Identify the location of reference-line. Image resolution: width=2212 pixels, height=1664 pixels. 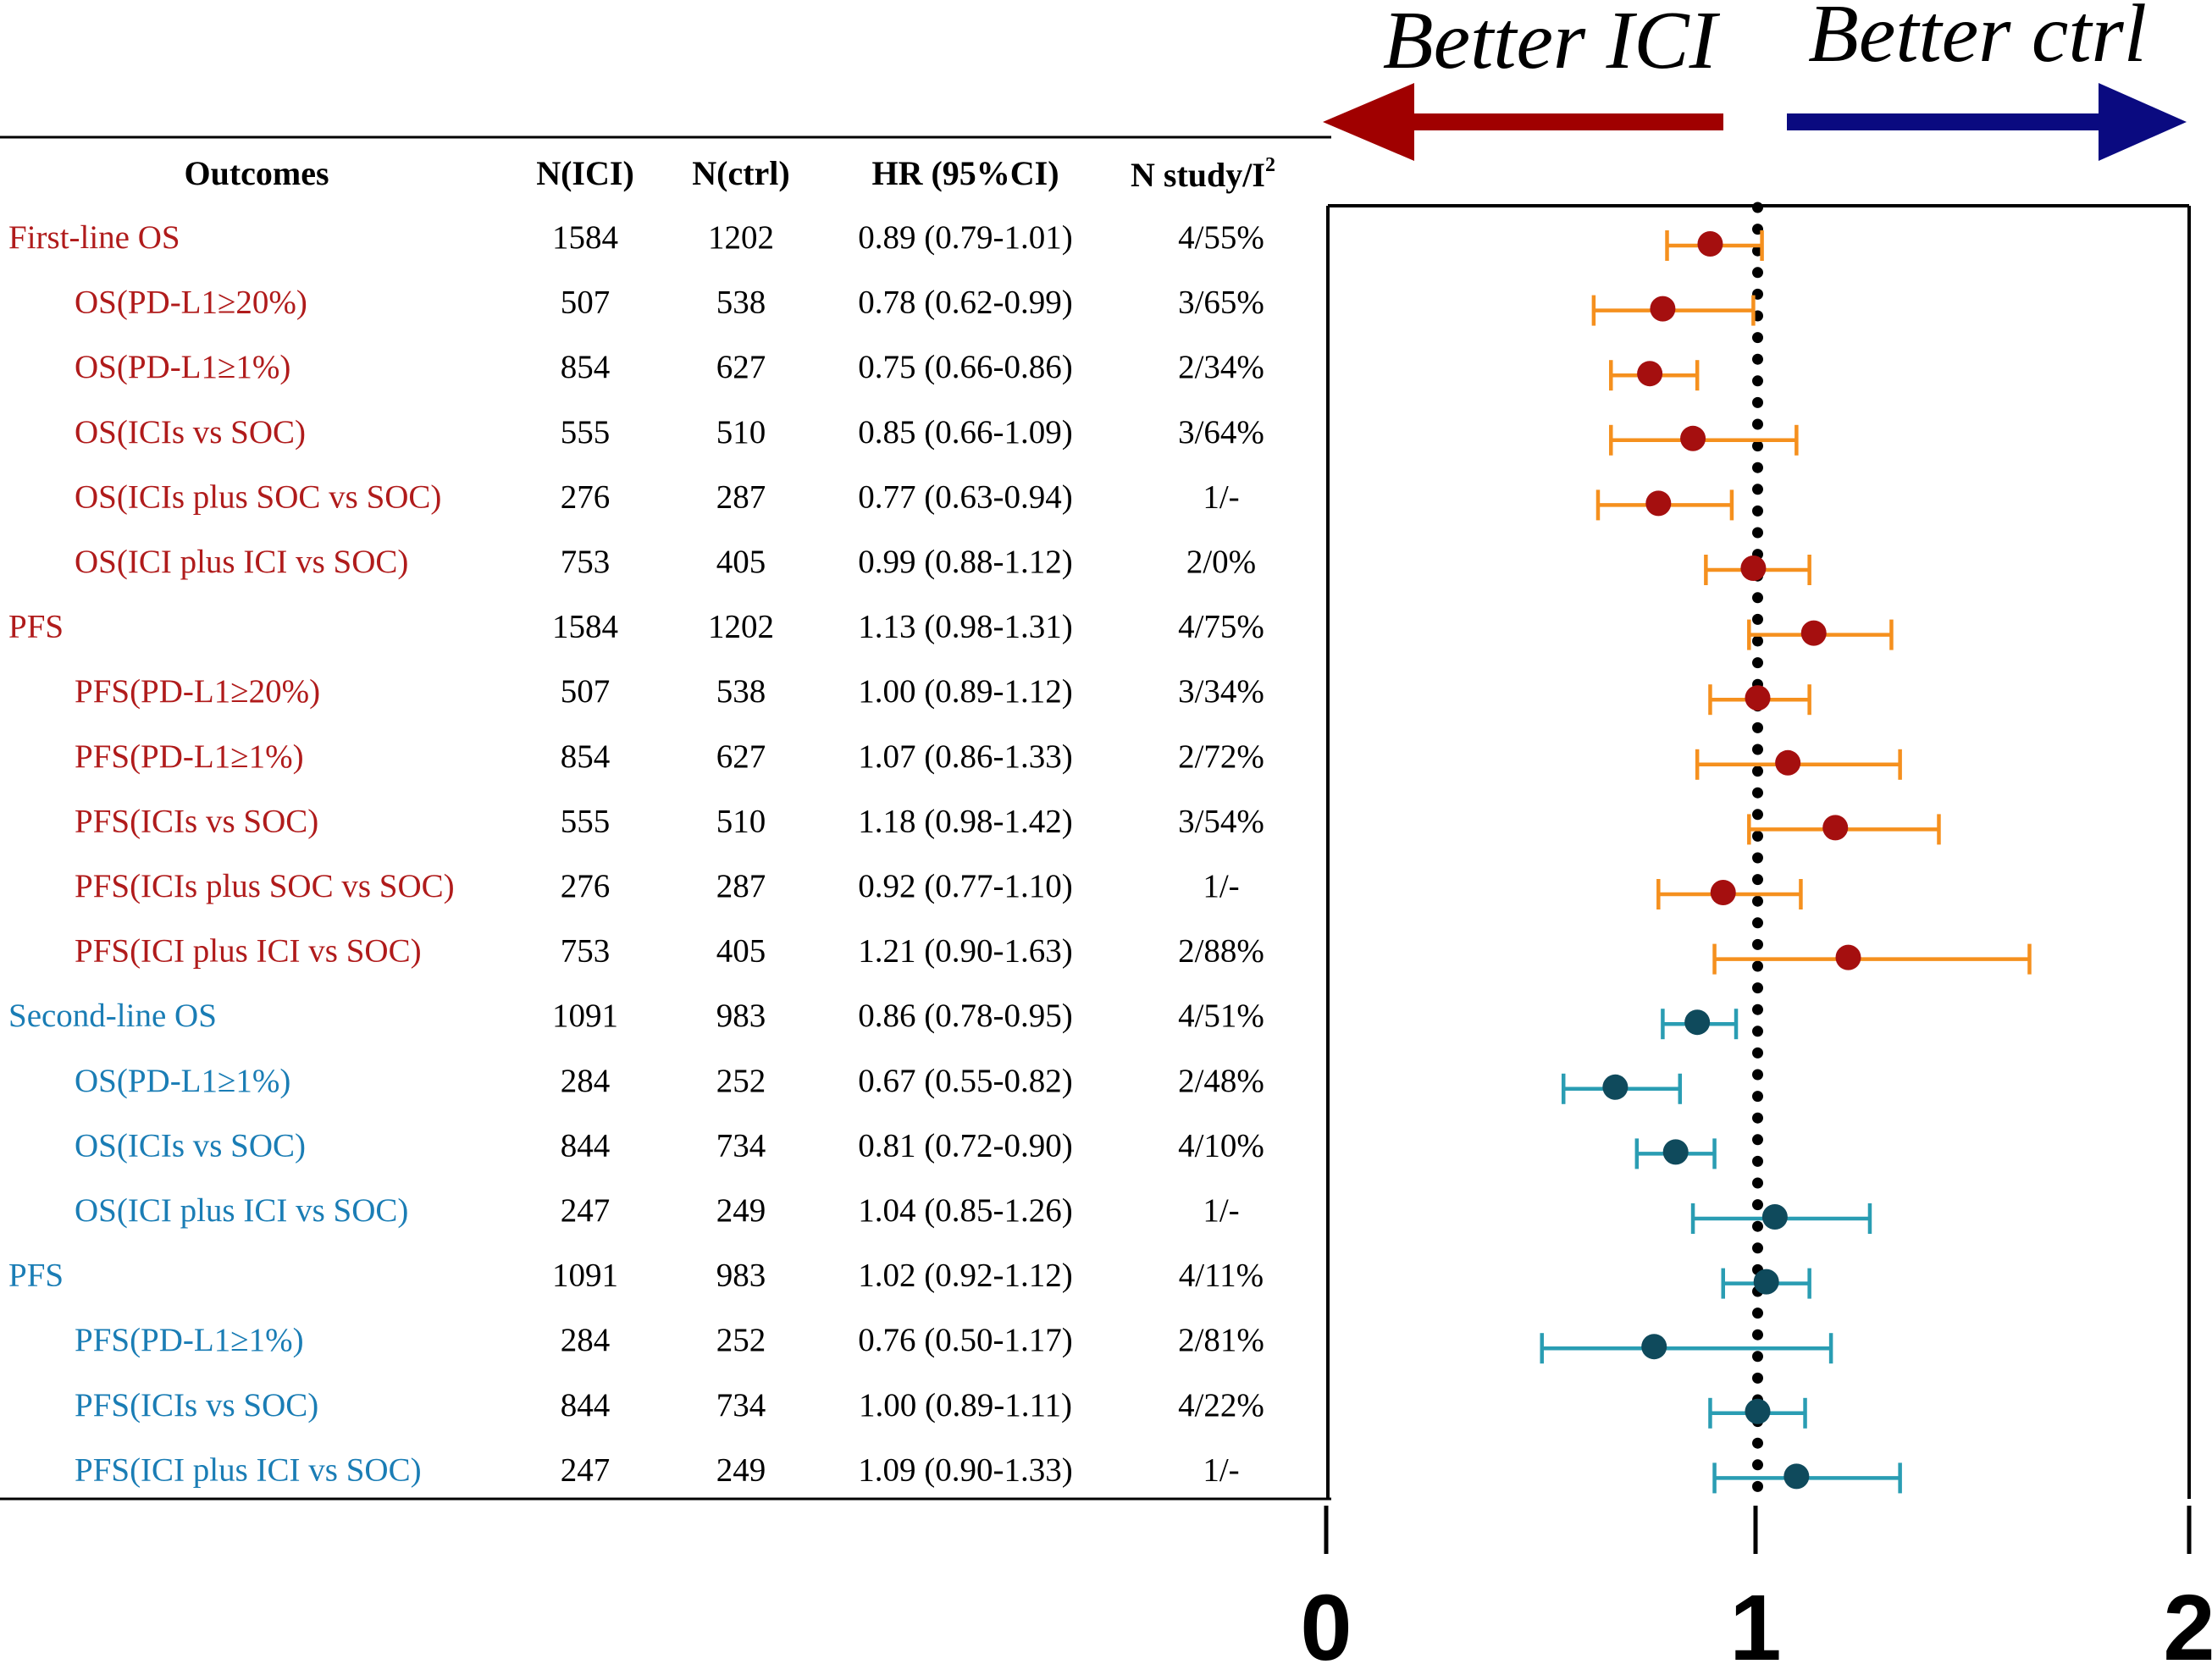
(1757, 847).